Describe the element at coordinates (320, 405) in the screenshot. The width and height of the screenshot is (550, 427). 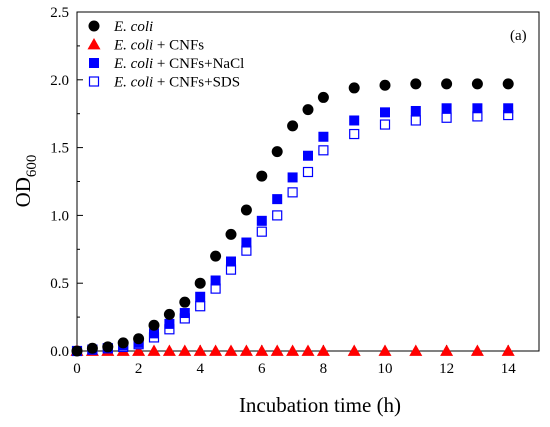
I see `x-axis-title: Incubation time (h)` at that location.